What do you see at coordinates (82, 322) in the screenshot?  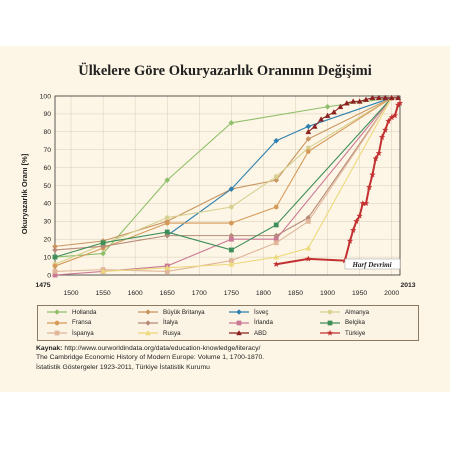 I see `legend-label: Fransa` at bounding box center [82, 322].